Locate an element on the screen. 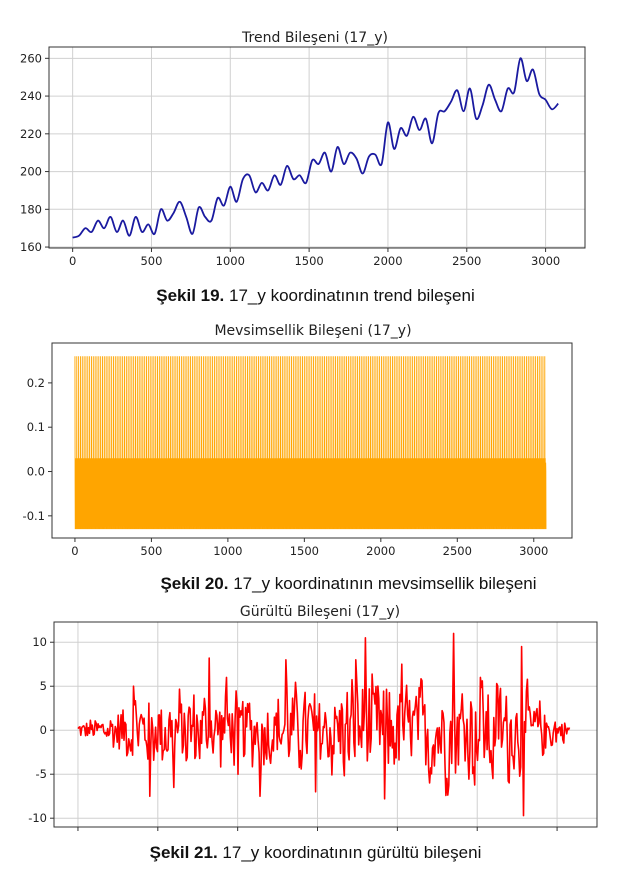  y-tick-label: 10 is located at coordinates (39, 642).